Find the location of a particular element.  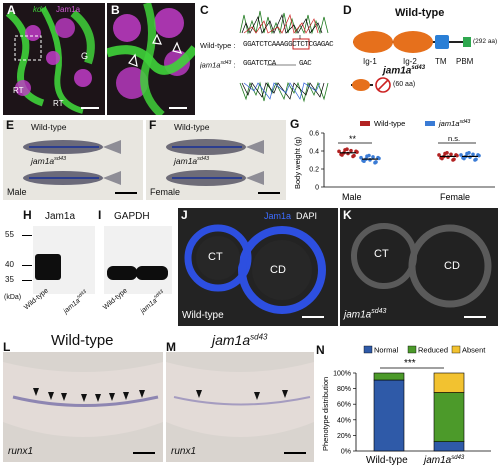

genotype-caption: jam1asd43 is located at coordinates (365, 314).